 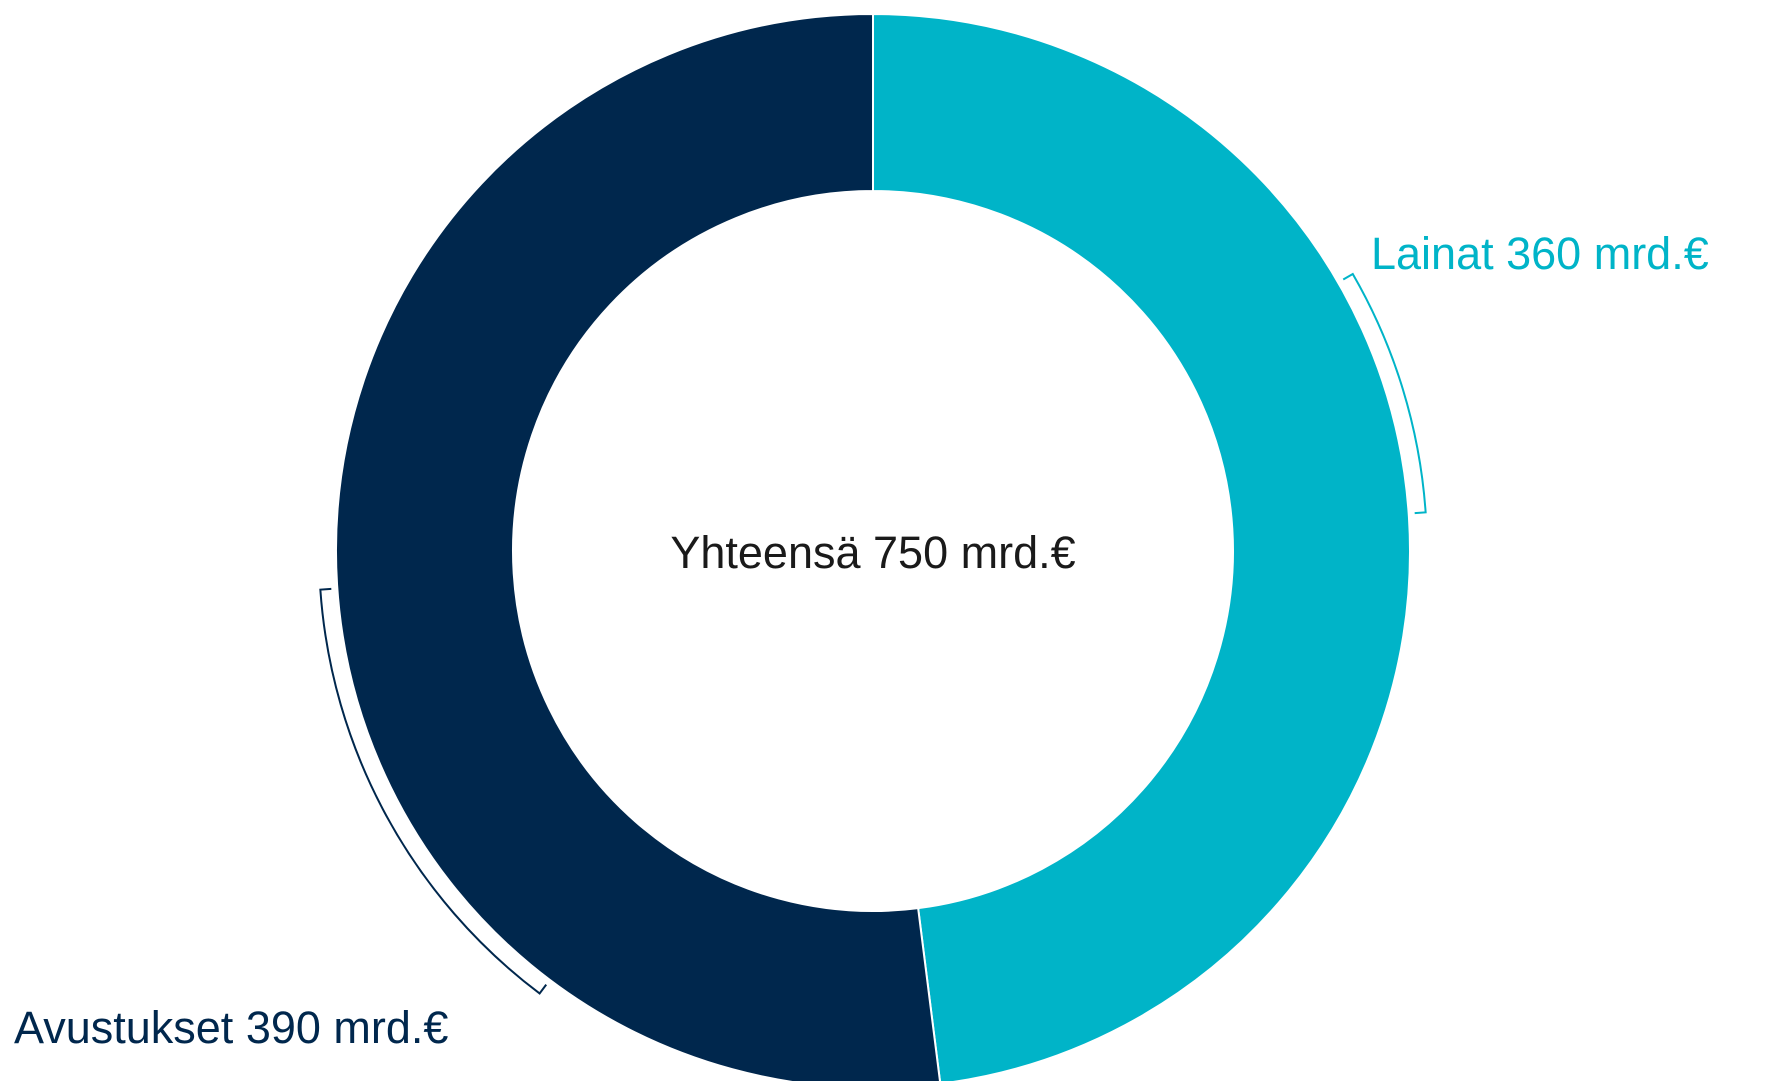 I want to click on data-label: Avustukset 390 mrd.€, so click(x=231, y=1027).